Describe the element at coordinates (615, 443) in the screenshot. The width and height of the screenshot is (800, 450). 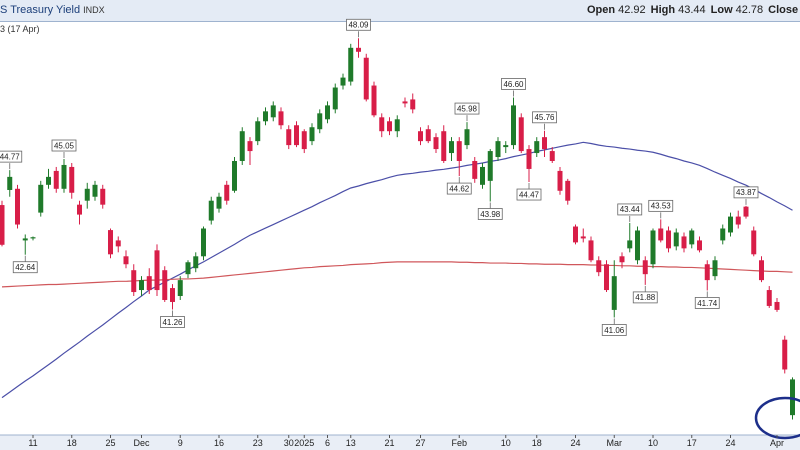
I see `x-tick-label: Mar` at that location.